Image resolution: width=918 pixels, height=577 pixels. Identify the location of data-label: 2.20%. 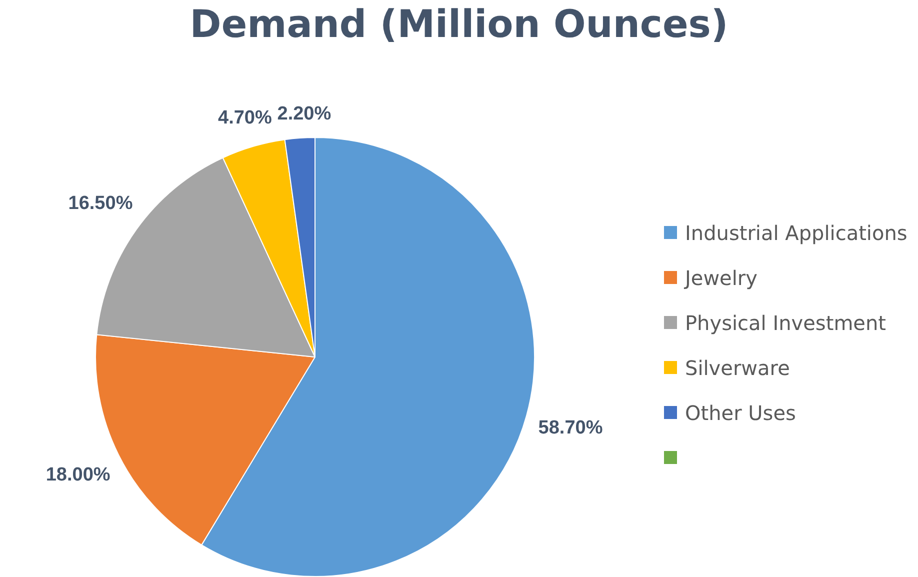
(304, 113).